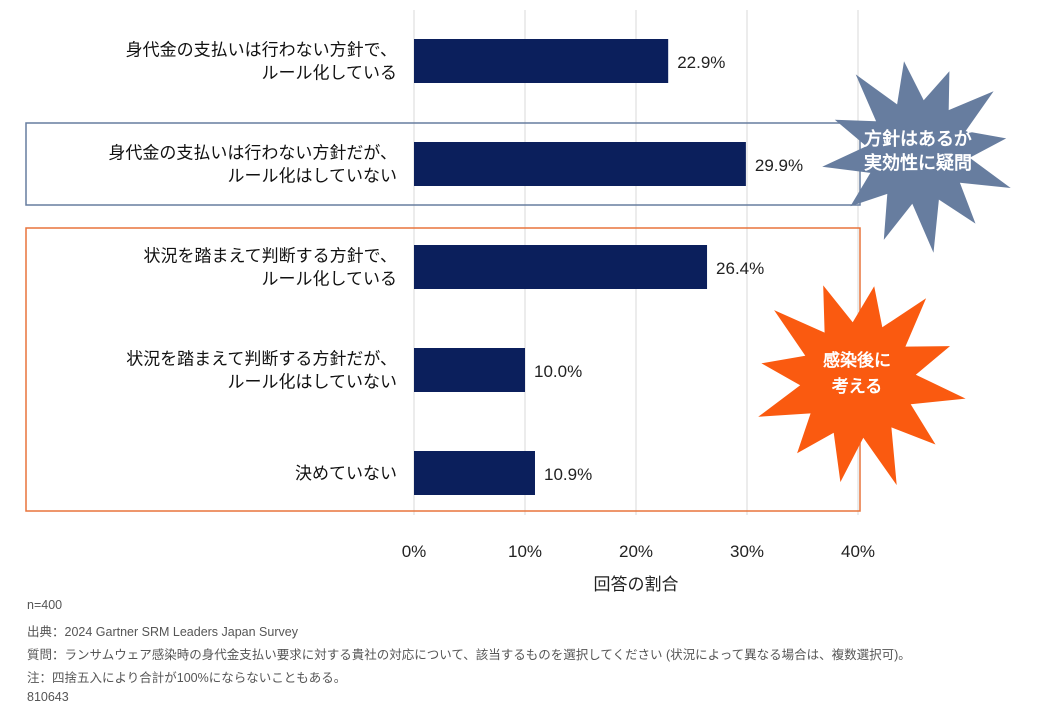 This screenshot has height=721, width=1058. Describe the element at coordinates (162, 632) in the screenshot. I see `footer-source: 出典：2024 Gartner SRM Leaders Japan Survey` at that location.